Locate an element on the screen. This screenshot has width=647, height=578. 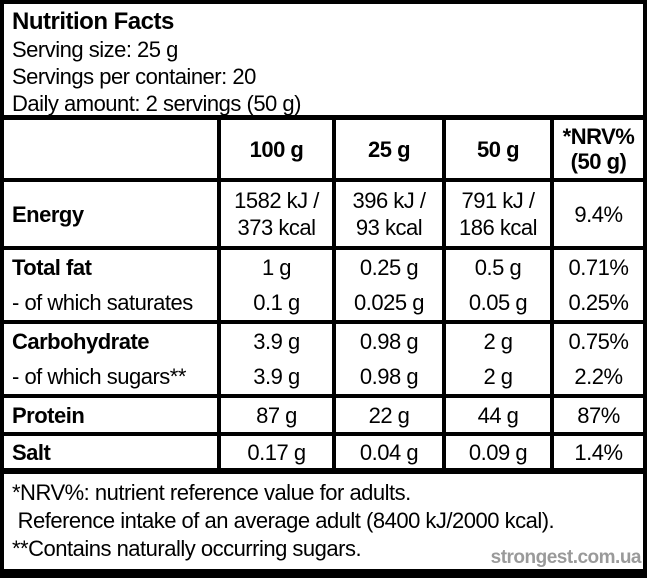
protein-per-100g: 87 g is located at coordinates (274, 415).